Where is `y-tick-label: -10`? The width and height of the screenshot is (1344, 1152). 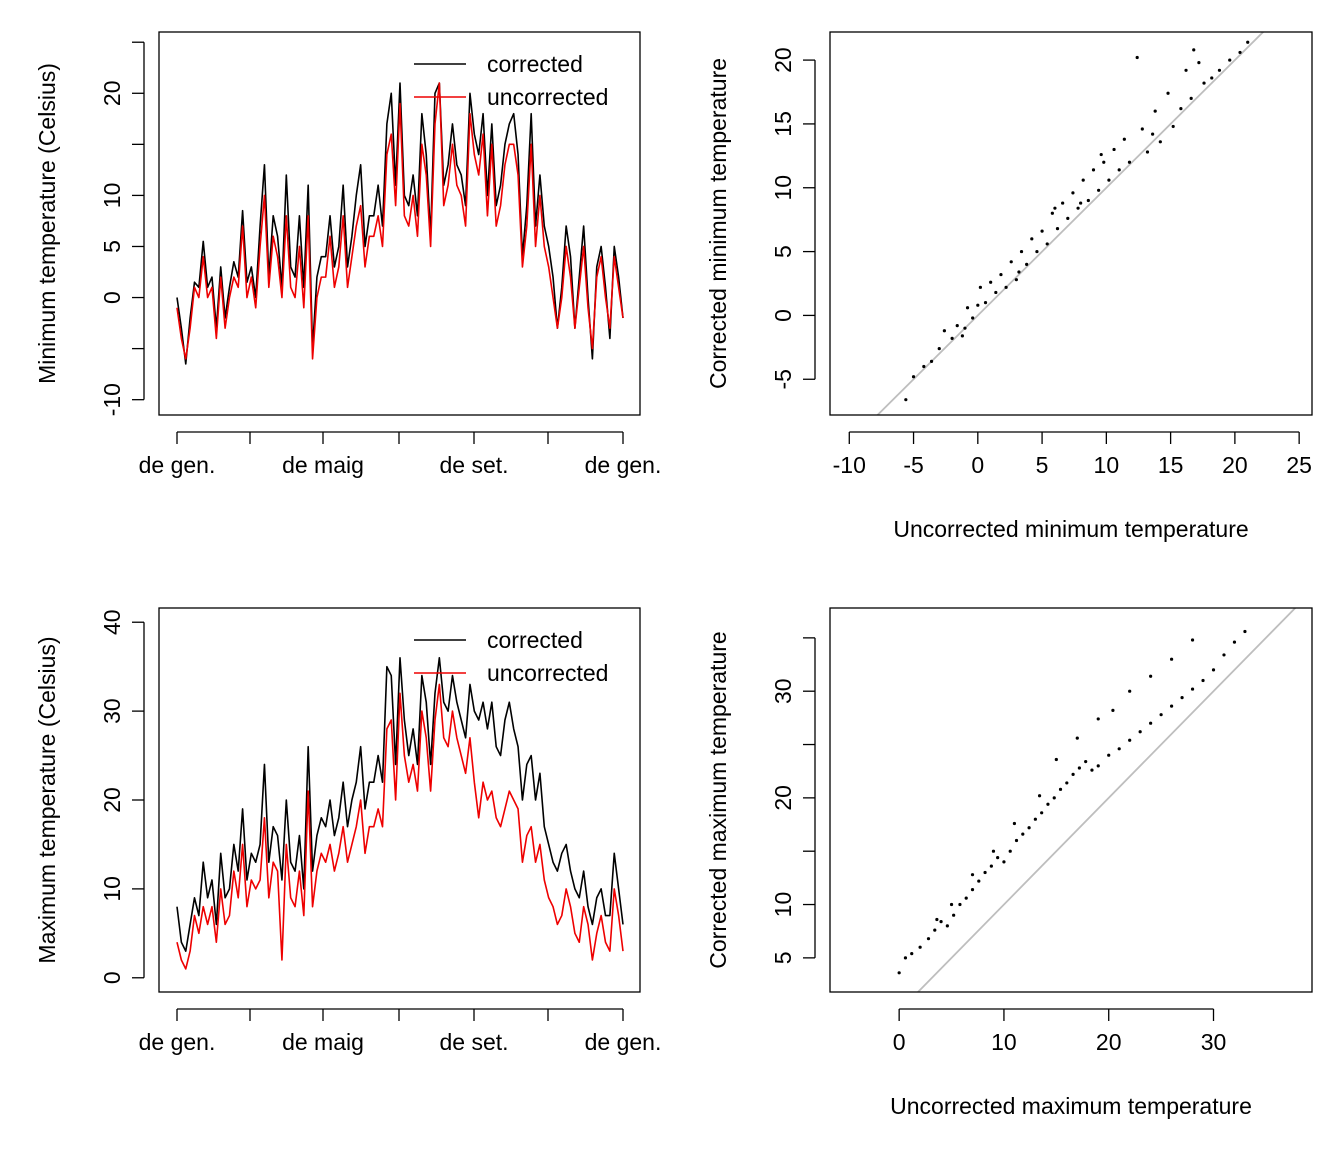
y-tick-label: -10 is located at coordinates (112, 399).